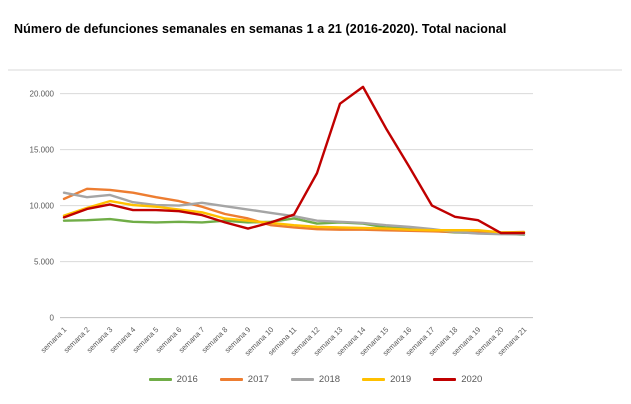  Describe the element at coordinates (329, 379) in the screenshot. I see `legend-label: 2018` at that location.